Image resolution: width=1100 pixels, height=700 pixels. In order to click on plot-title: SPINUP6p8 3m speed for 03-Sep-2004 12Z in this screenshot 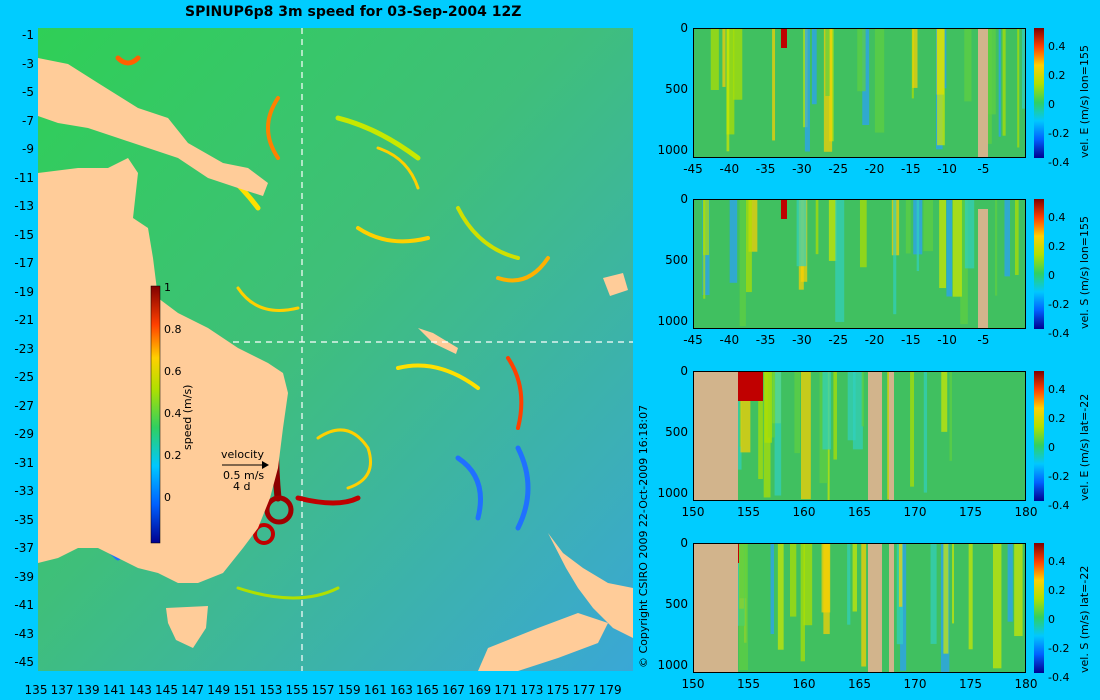, I will do `click(353, 12)`.